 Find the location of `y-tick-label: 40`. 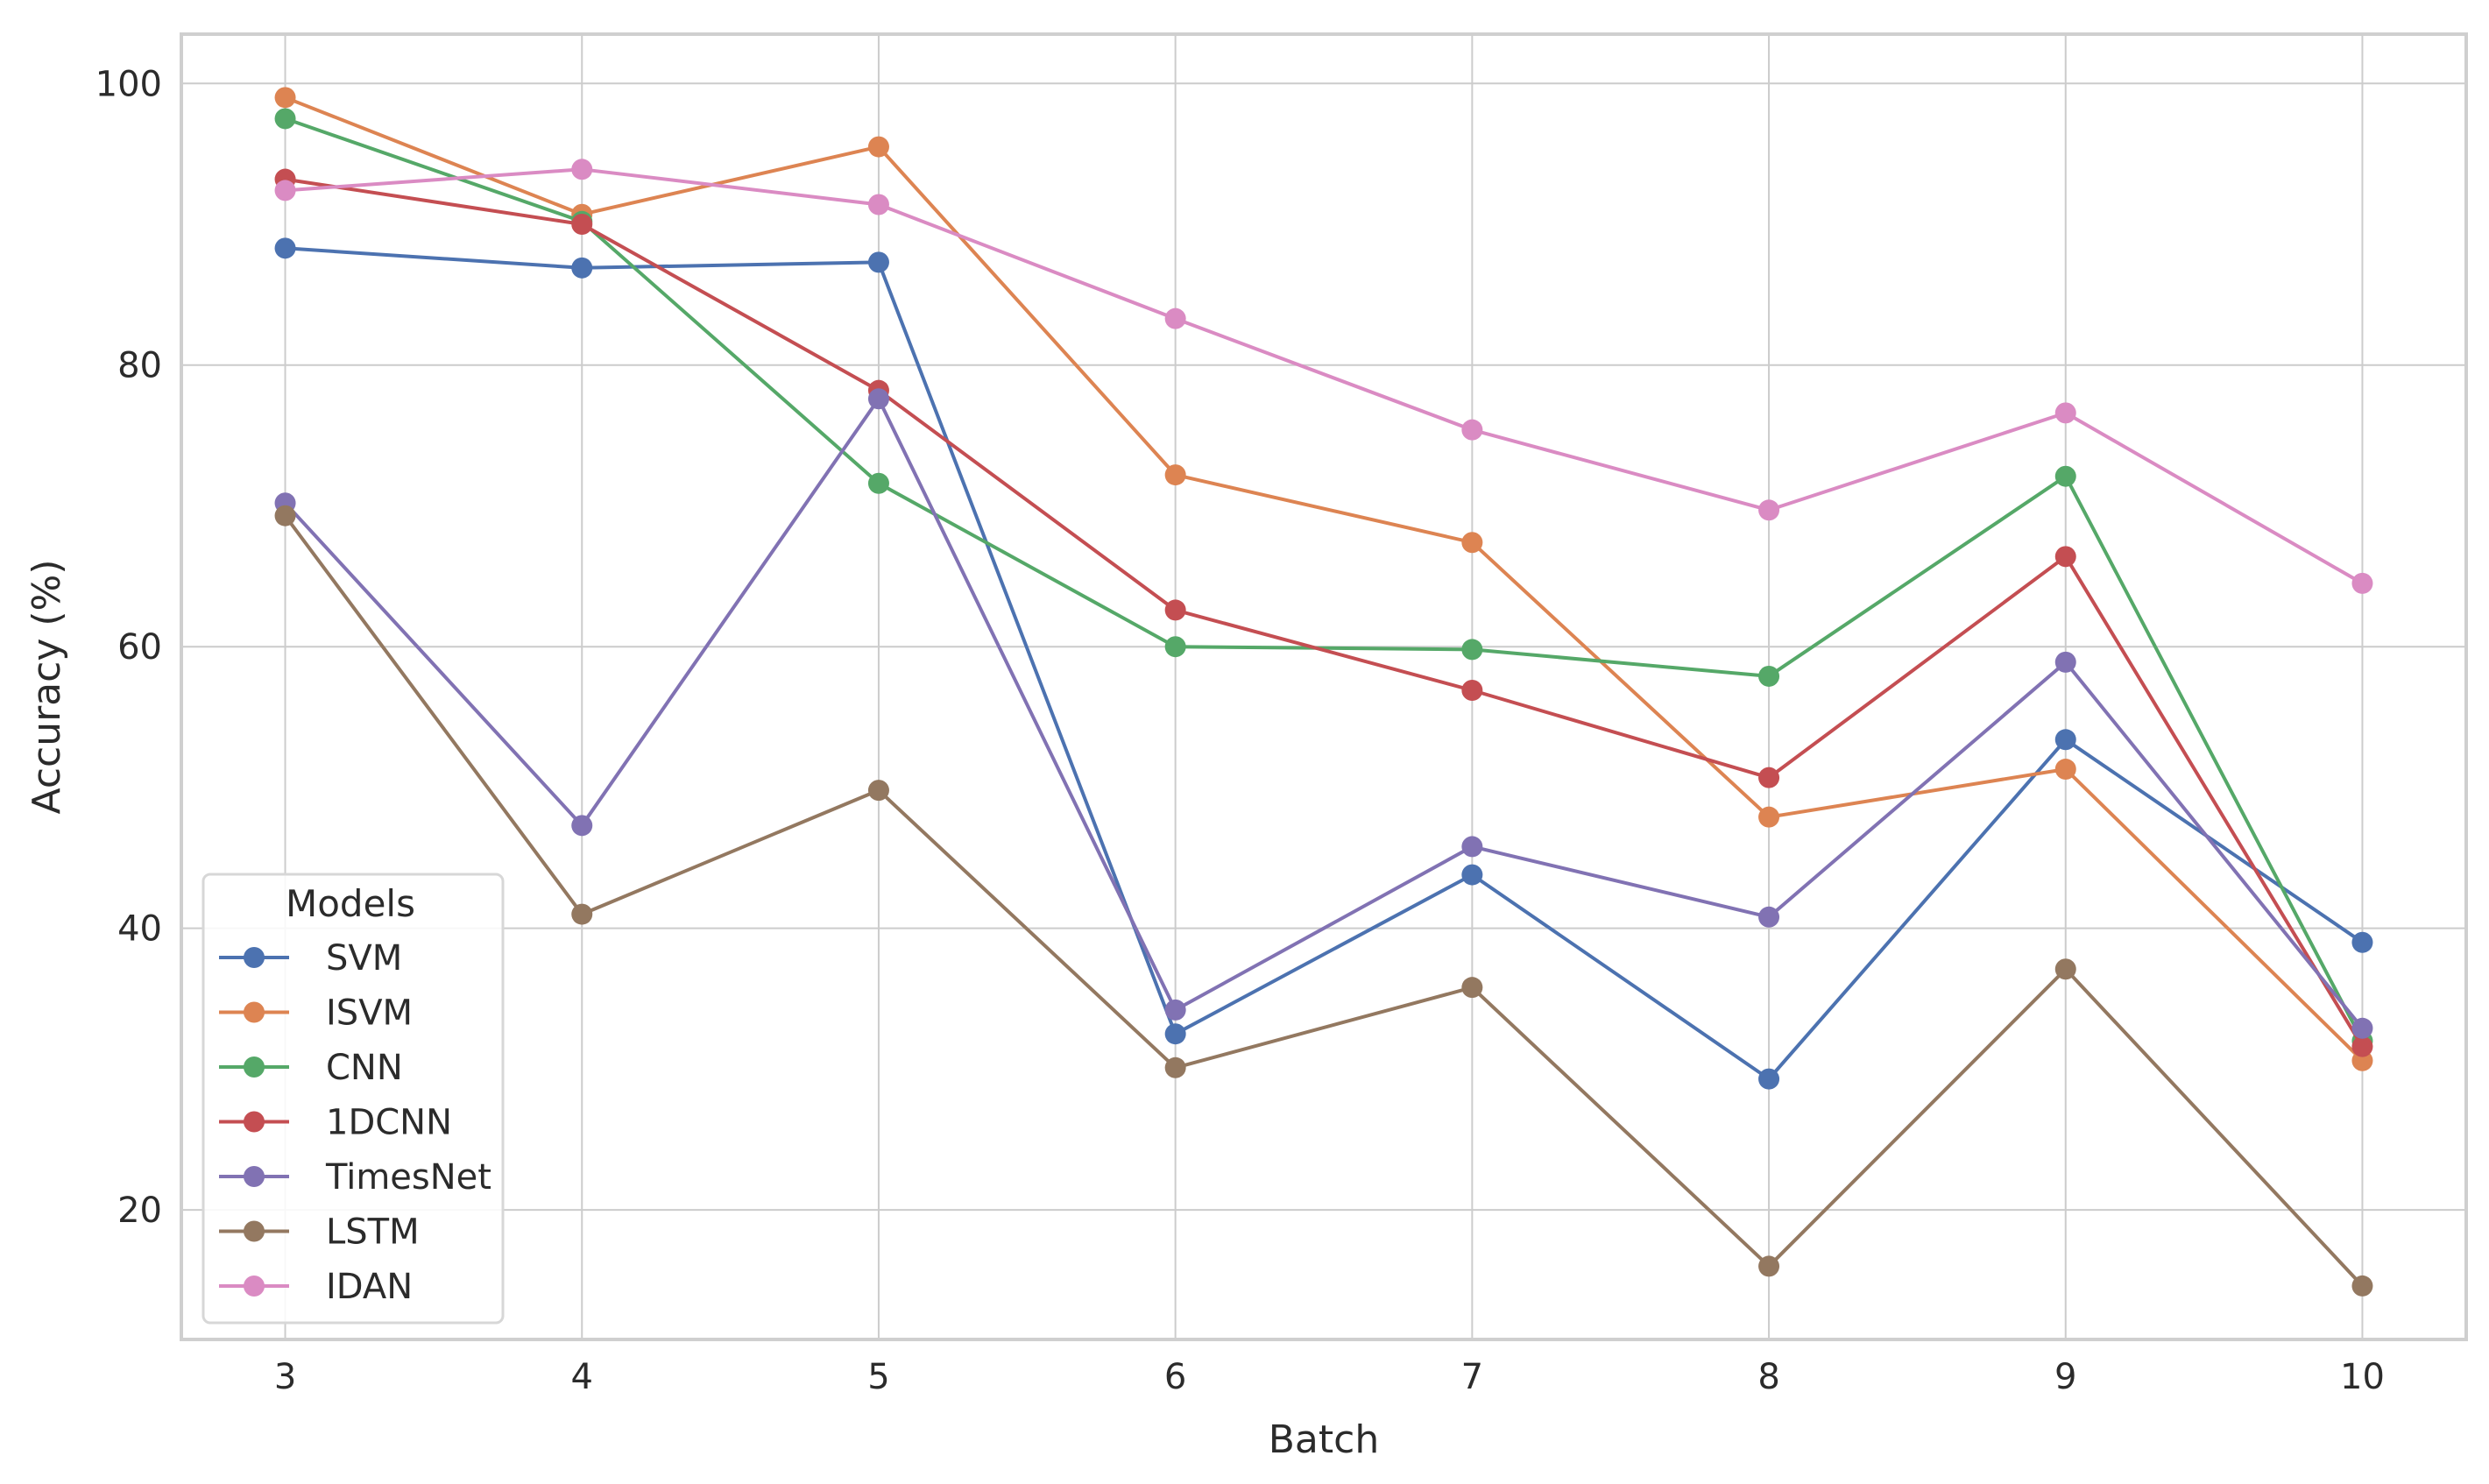

y-tick-label: 40 is located at coordinates (139, 929).